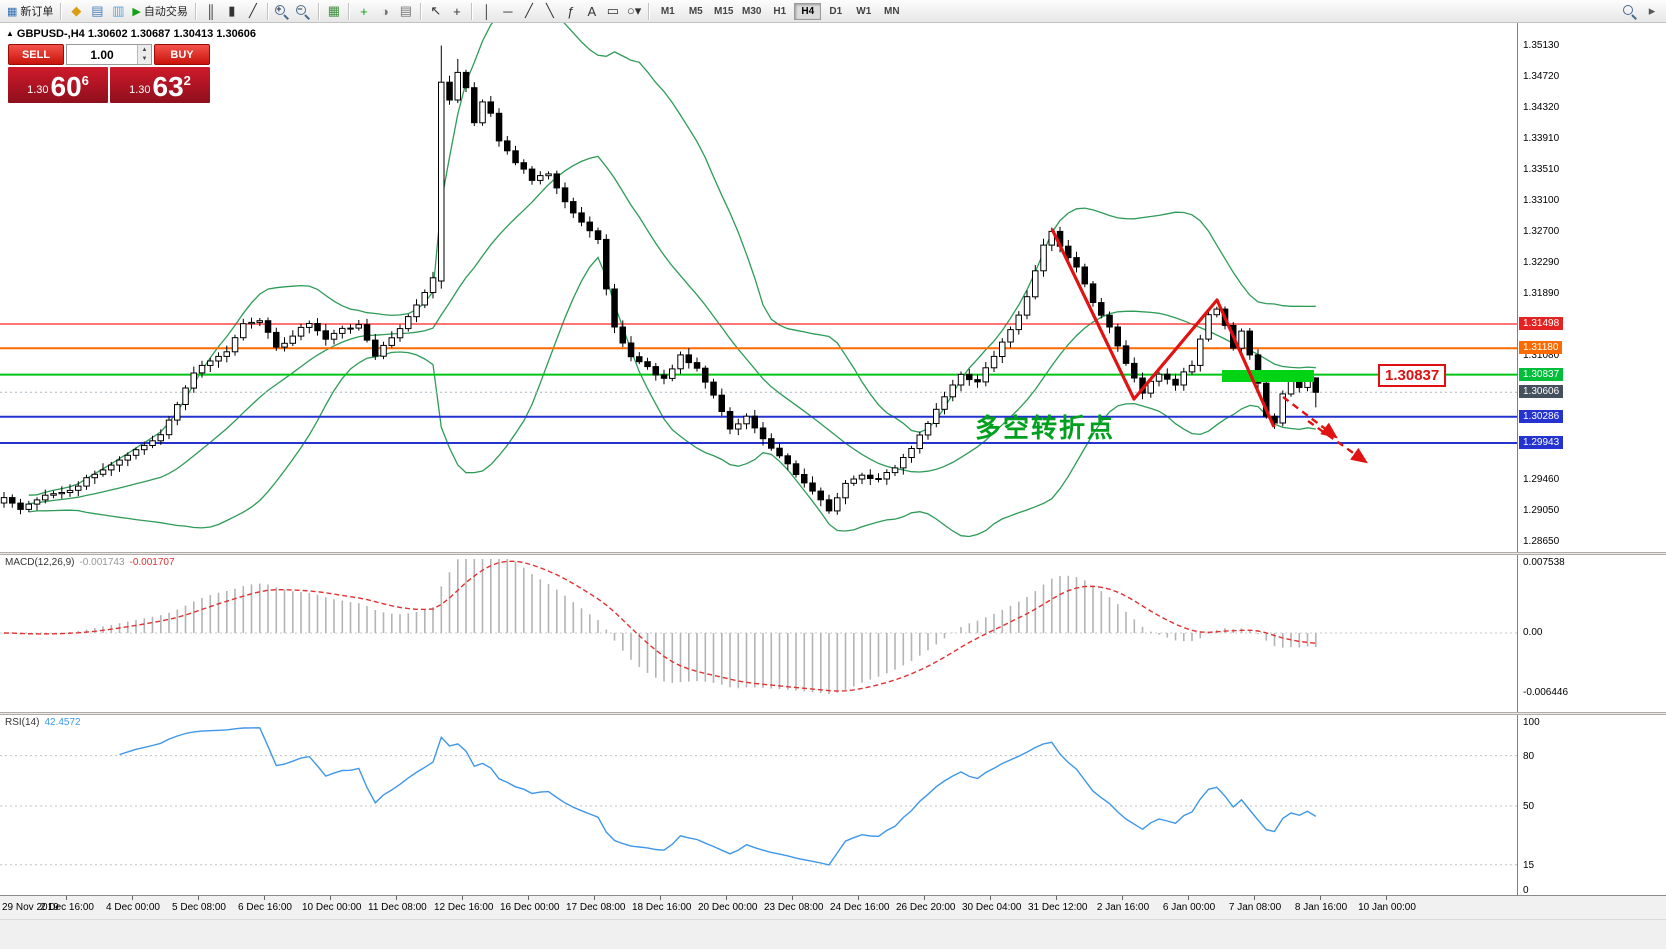 This screenshot has height=949, width=1666. I want to click on timeframe-button-m1: M1, so click(667, 11).